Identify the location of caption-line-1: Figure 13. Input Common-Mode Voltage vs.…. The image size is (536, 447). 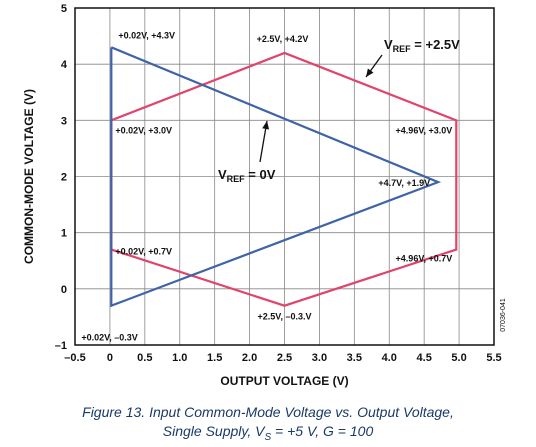
(268, 412).